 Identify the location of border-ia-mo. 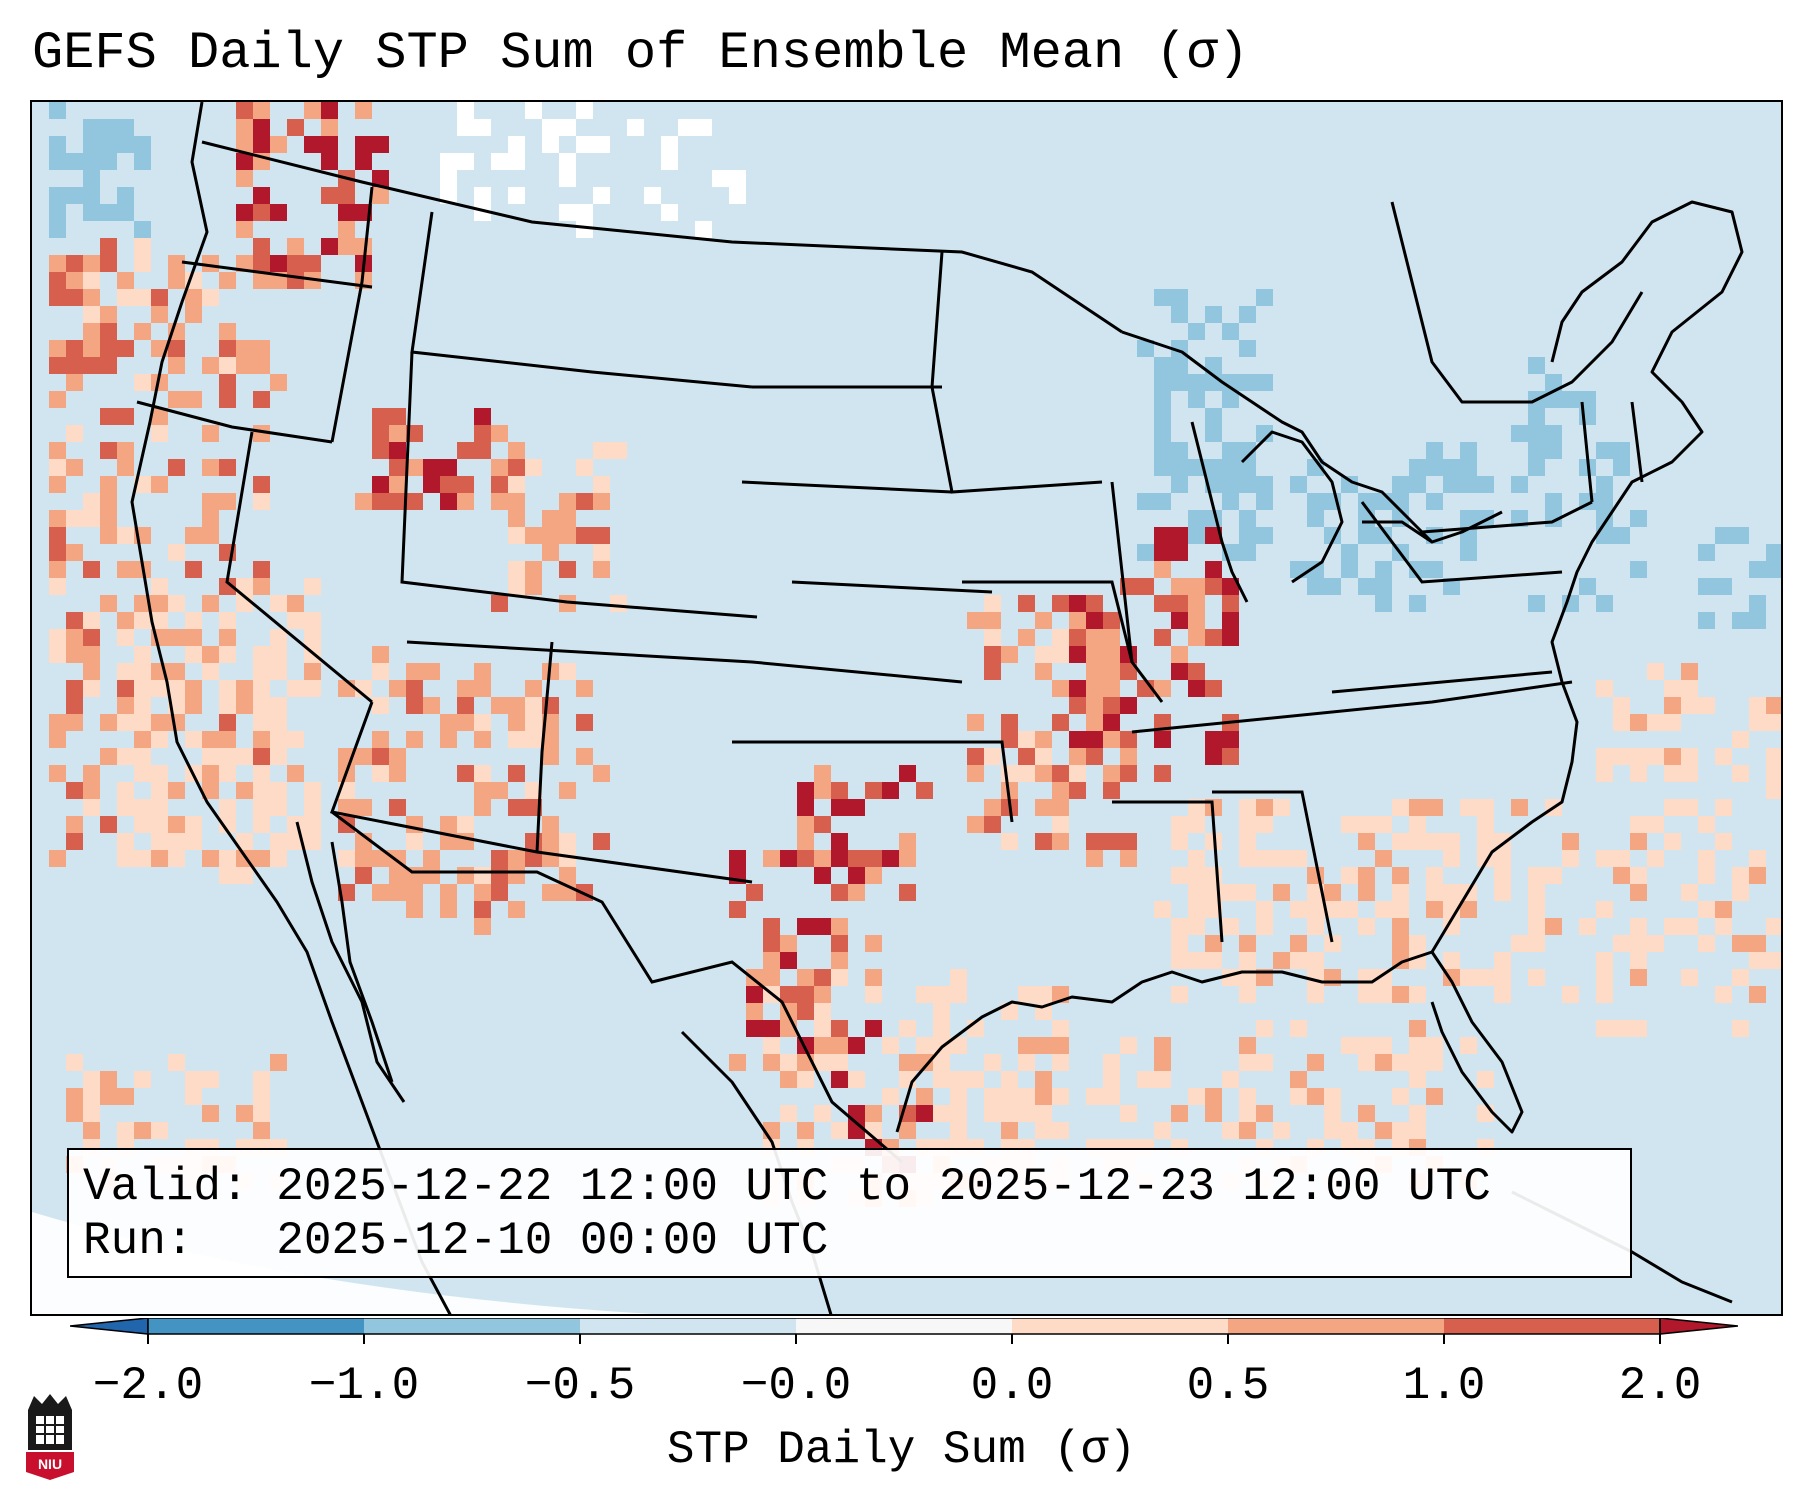
(1048, 621).